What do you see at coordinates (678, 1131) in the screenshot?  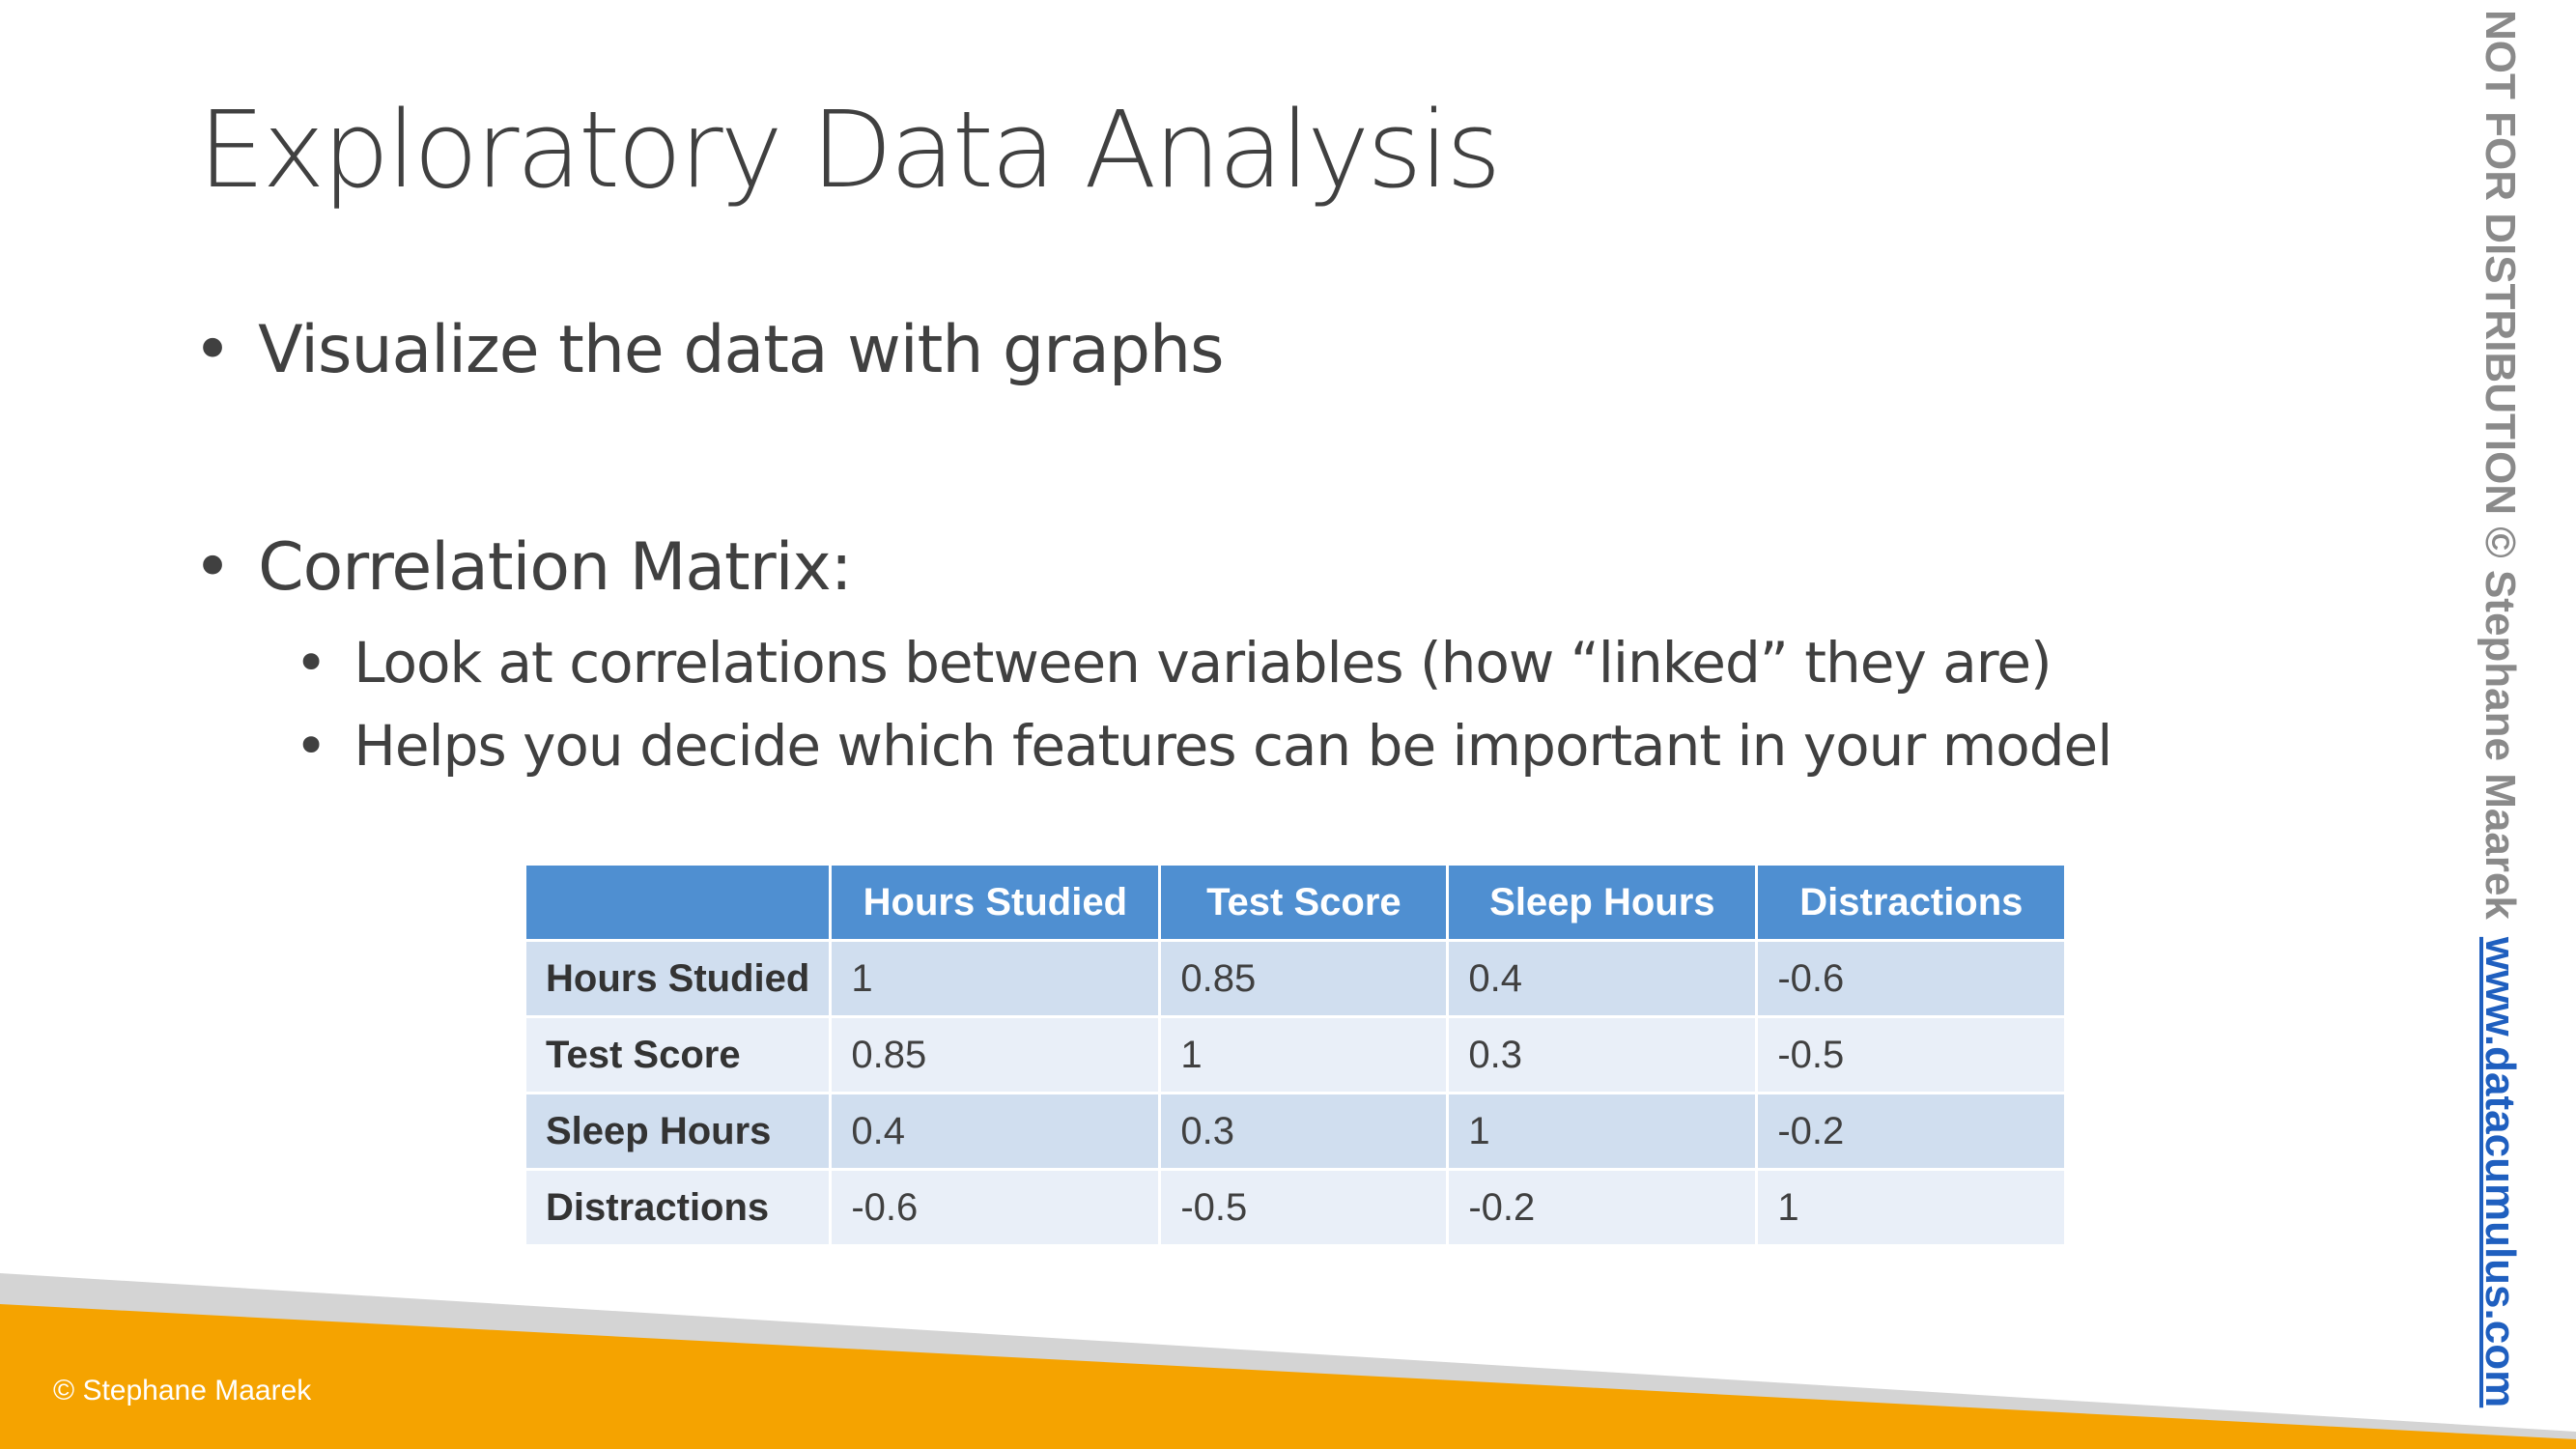 I see `row-label-sleep-hours: Sleep Hours` at bounding box center [678, 1131].